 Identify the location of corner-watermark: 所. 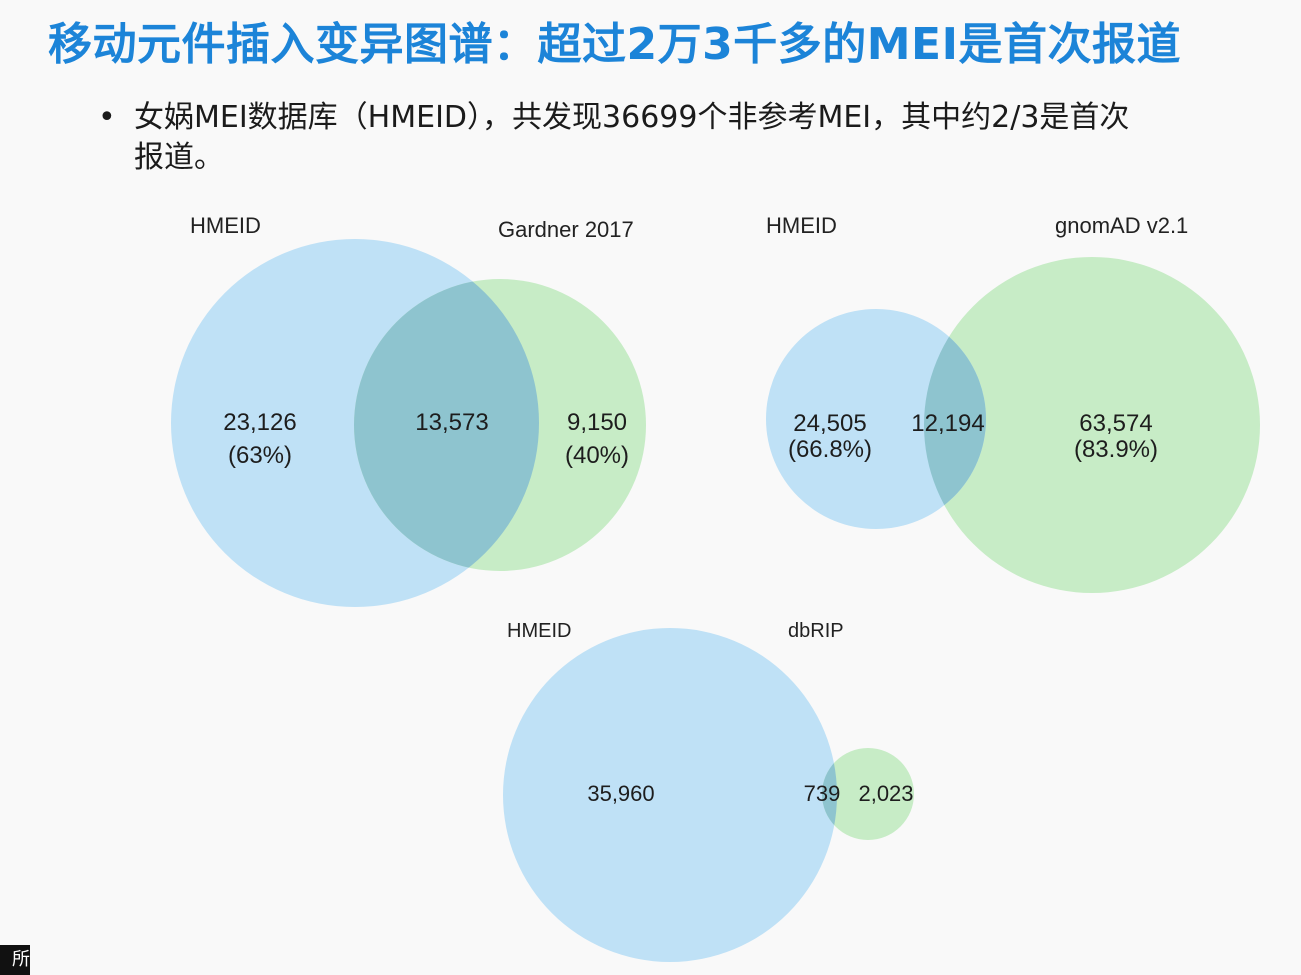
(15, 960).